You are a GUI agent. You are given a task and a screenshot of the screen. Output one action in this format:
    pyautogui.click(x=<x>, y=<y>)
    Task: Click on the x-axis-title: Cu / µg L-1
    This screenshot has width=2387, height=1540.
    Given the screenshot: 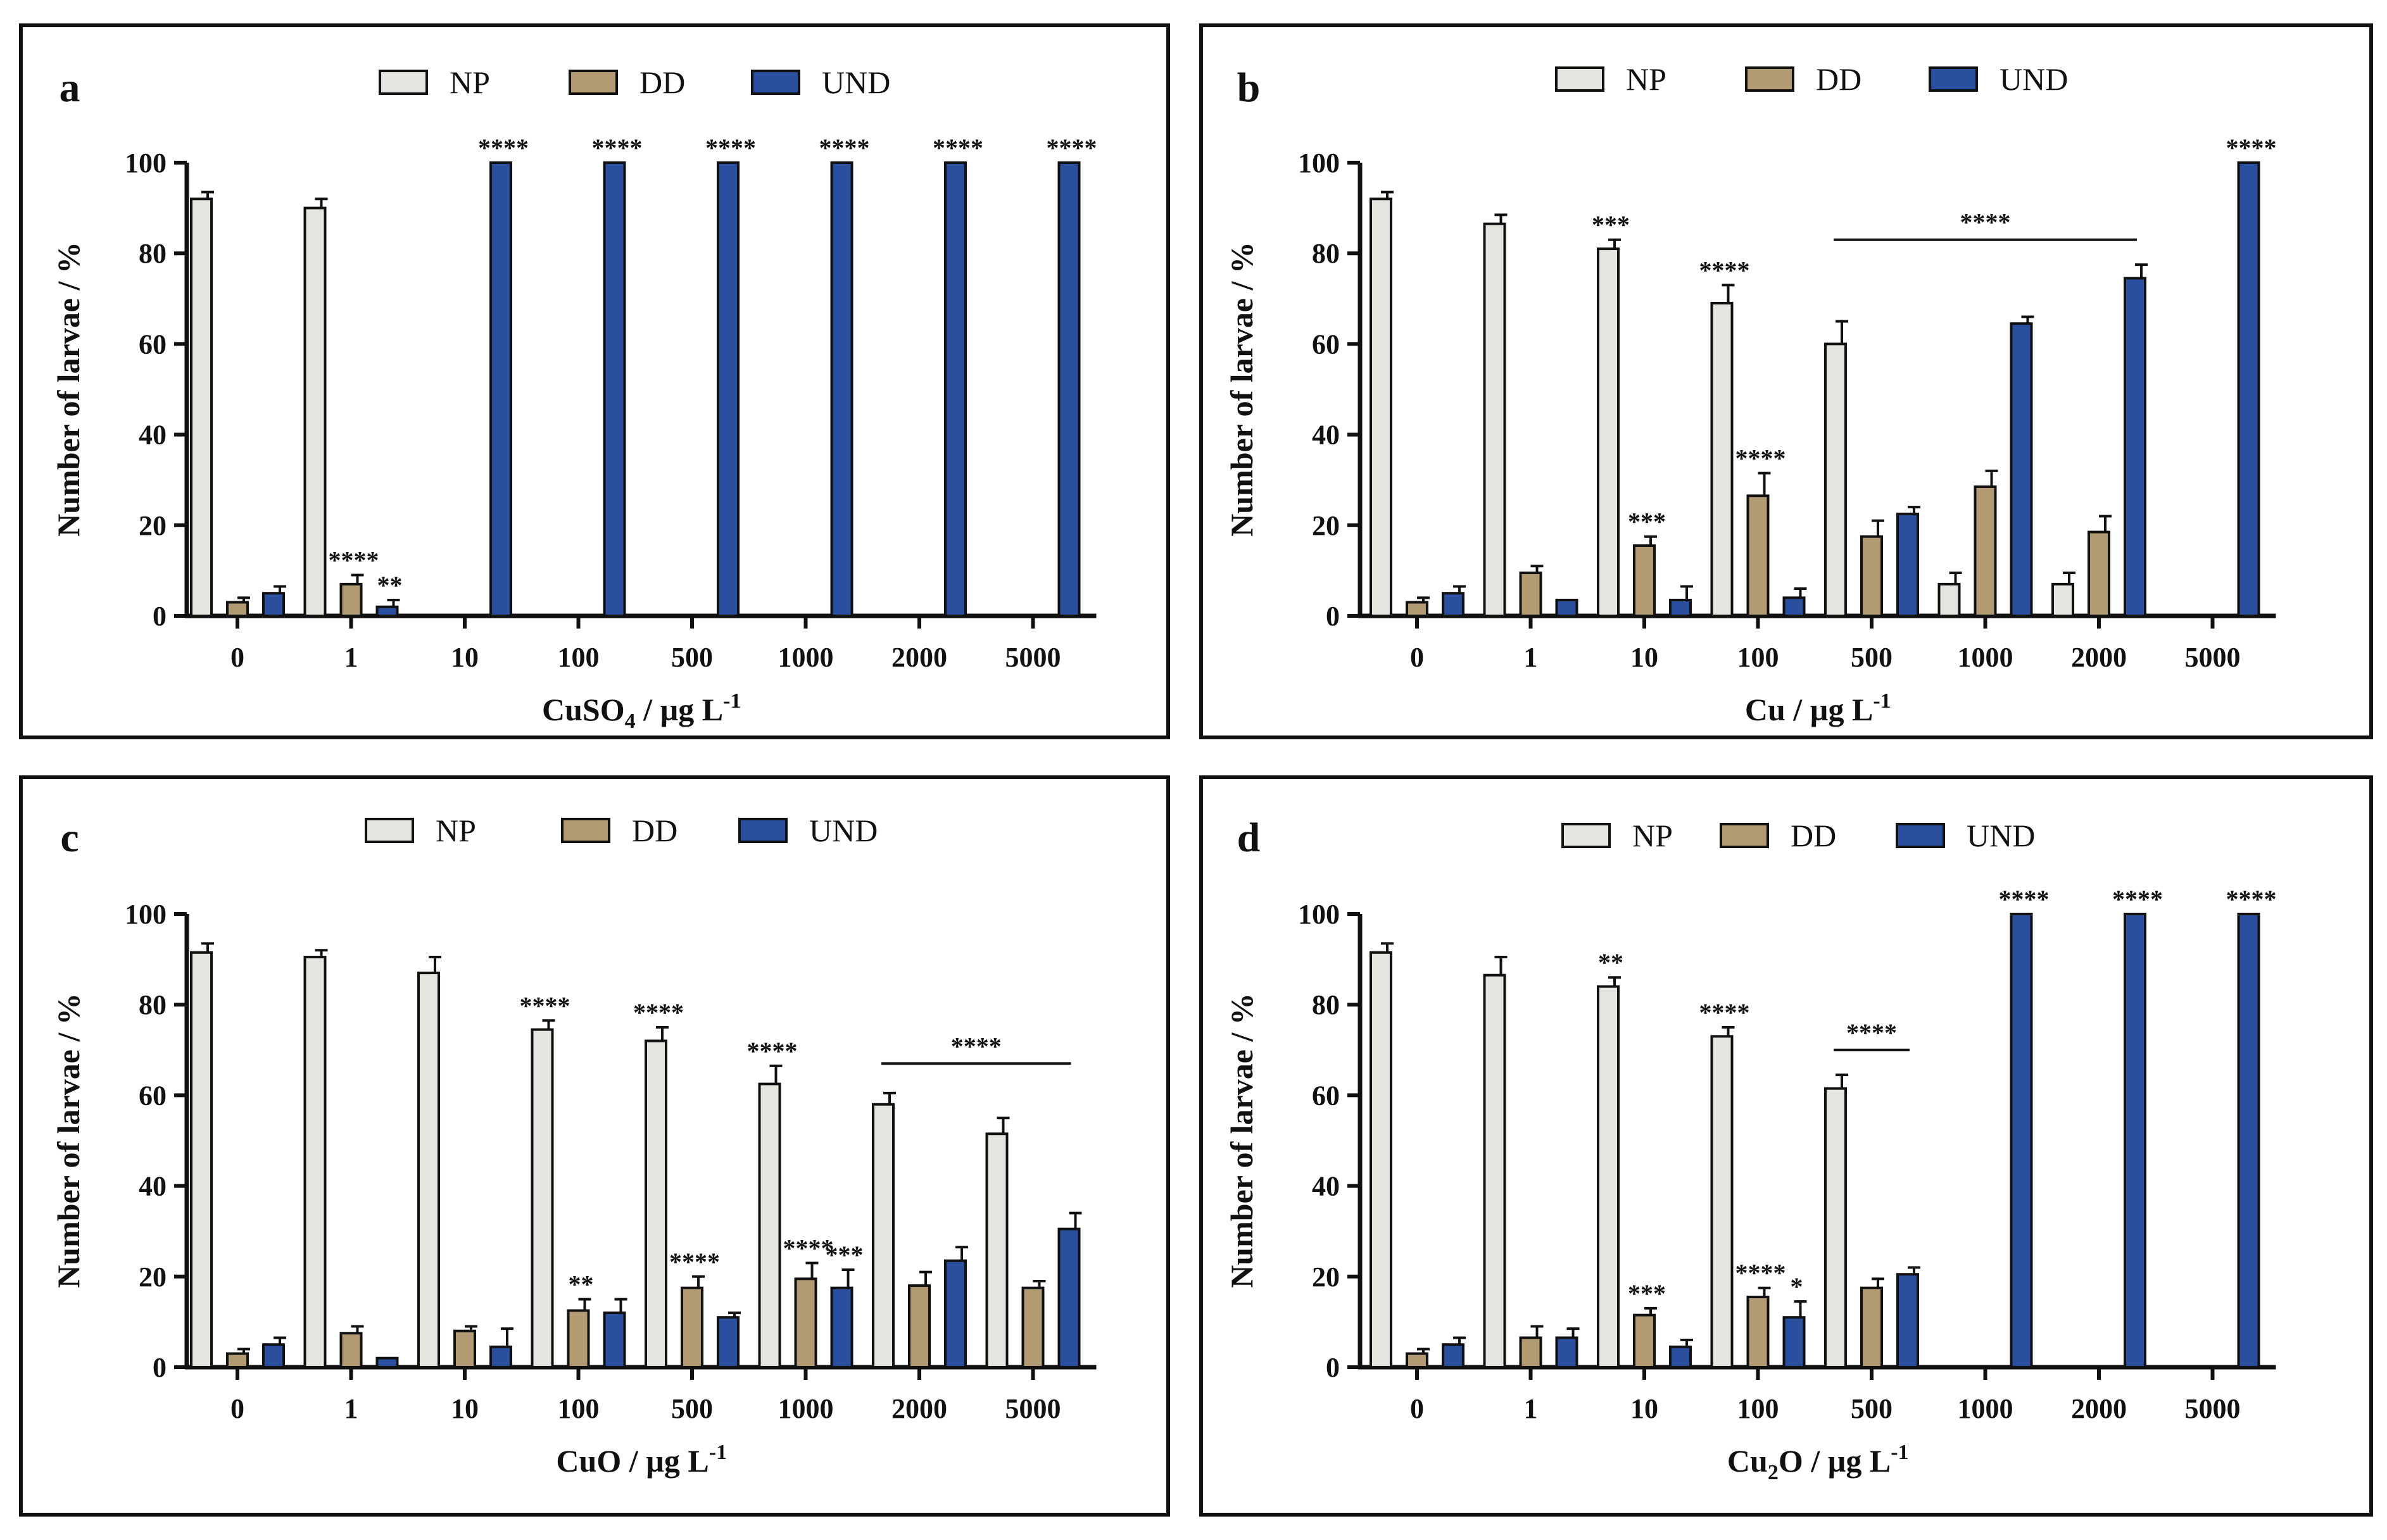 What is the action you would take?
    pyautogui.click(x=1818, y=708)
    